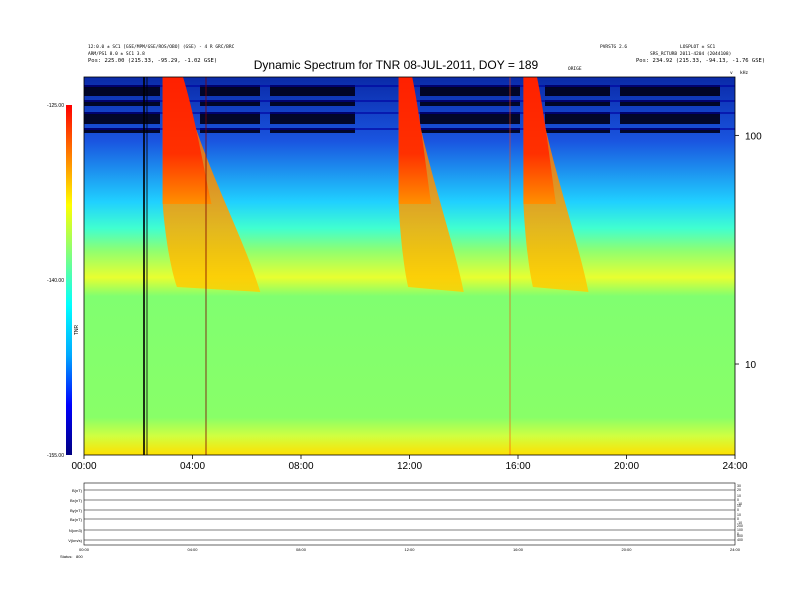 The image size is (792, 612). I want to click on bottom-row-label: Bz(nT), so click(76, 519).